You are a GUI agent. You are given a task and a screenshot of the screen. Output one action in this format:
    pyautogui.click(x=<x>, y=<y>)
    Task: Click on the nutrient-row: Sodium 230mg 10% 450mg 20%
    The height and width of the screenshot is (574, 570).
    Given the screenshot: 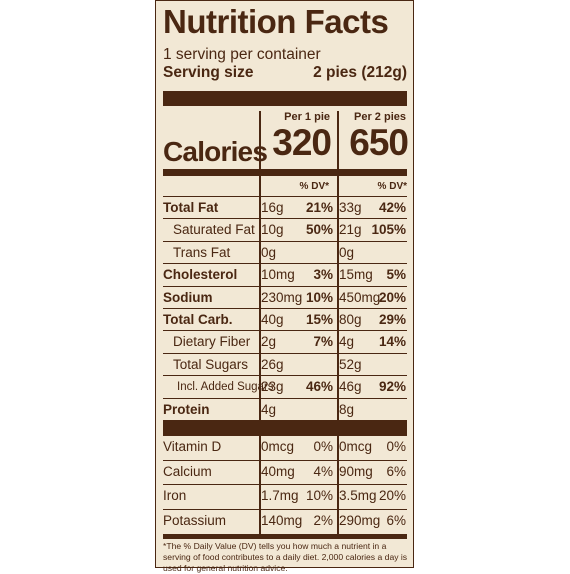 What is the action you would take?
    pyautogui.click(x=285, y=297)
    